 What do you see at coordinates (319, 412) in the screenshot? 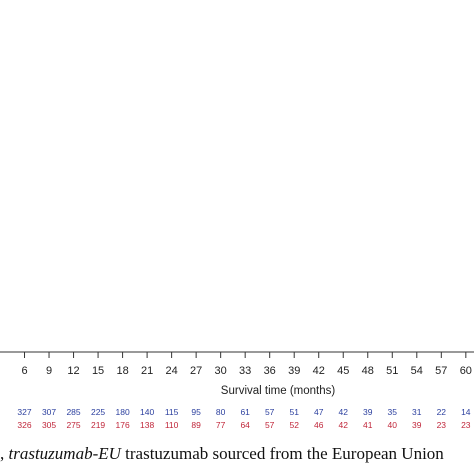
I see `risk-count: 47` at bounding box center [319, 412].